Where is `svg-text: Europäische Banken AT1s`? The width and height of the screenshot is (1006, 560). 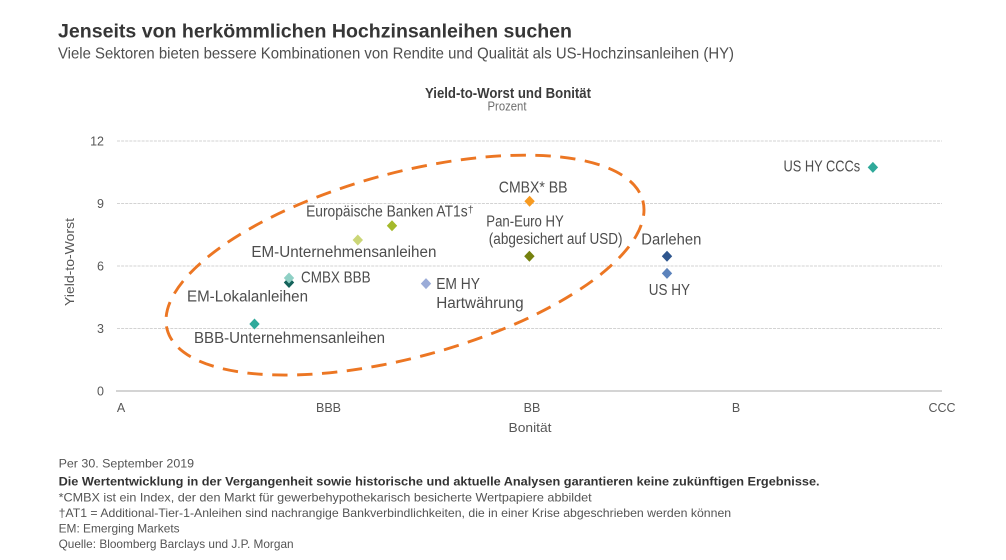
svg-text: Europäische Banken AT1s is located at coordinates (387, 212).